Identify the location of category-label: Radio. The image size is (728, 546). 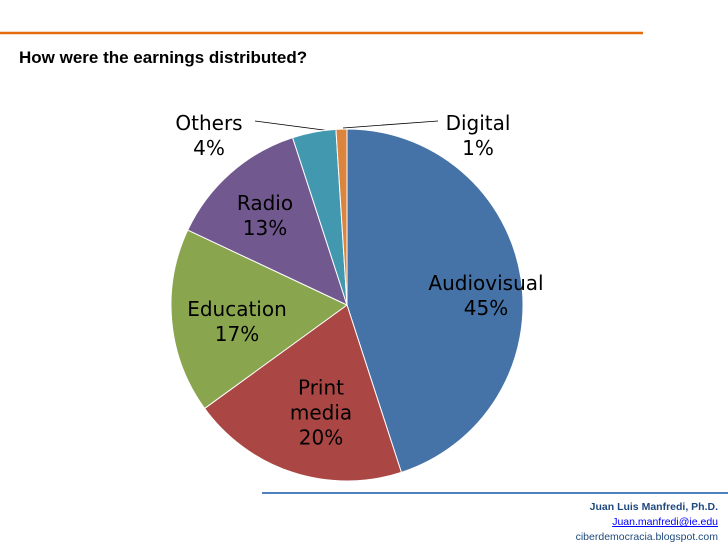
(265, 203).